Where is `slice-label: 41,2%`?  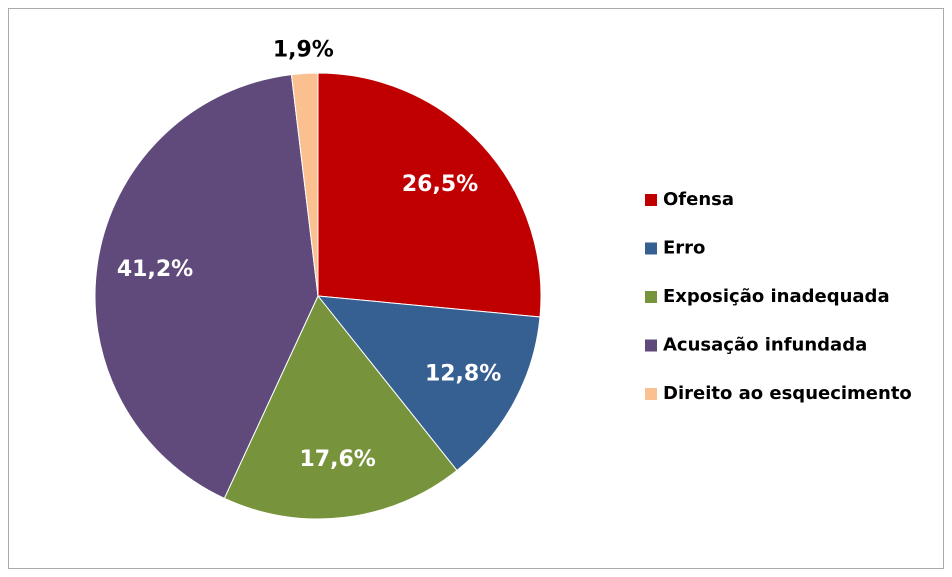
slice-label: 41,2% is located at coordinates (155, 269).